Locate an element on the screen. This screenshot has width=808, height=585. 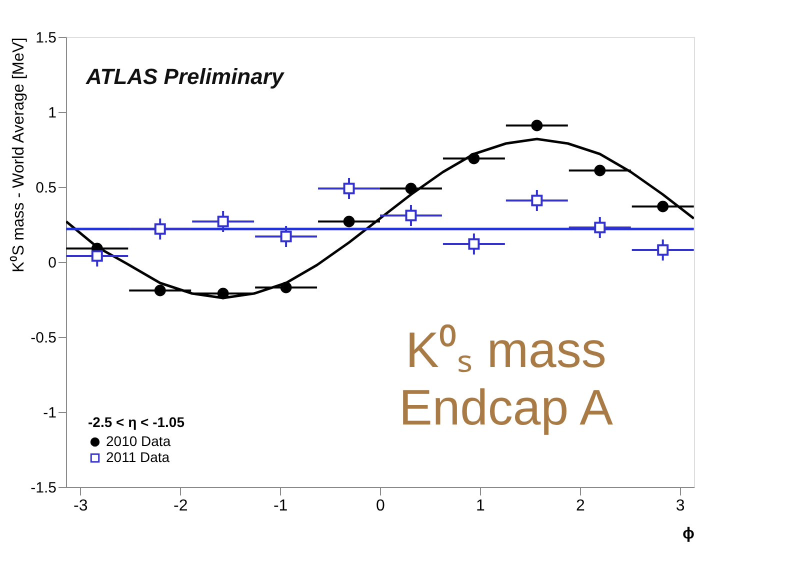
x-tick-label: -2 is located at coordinates (180, 506).